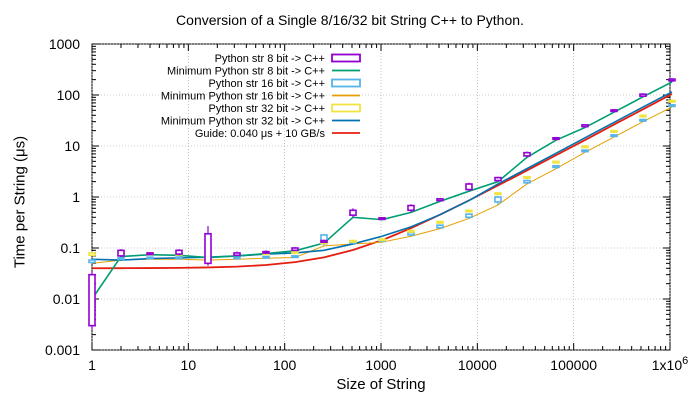  What do you see at coordinates (246, 72) in the screenshot?
I see `legend-label: Minimum Python str 8 bit -> C++` at bounding box center [246, 72].